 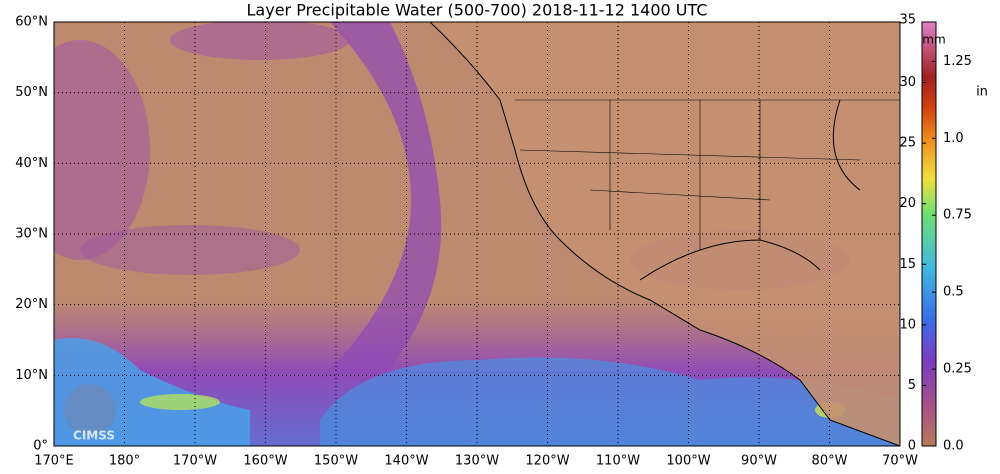 I want to click on colorbar-unit-in: in, so click(x=982, y=92).